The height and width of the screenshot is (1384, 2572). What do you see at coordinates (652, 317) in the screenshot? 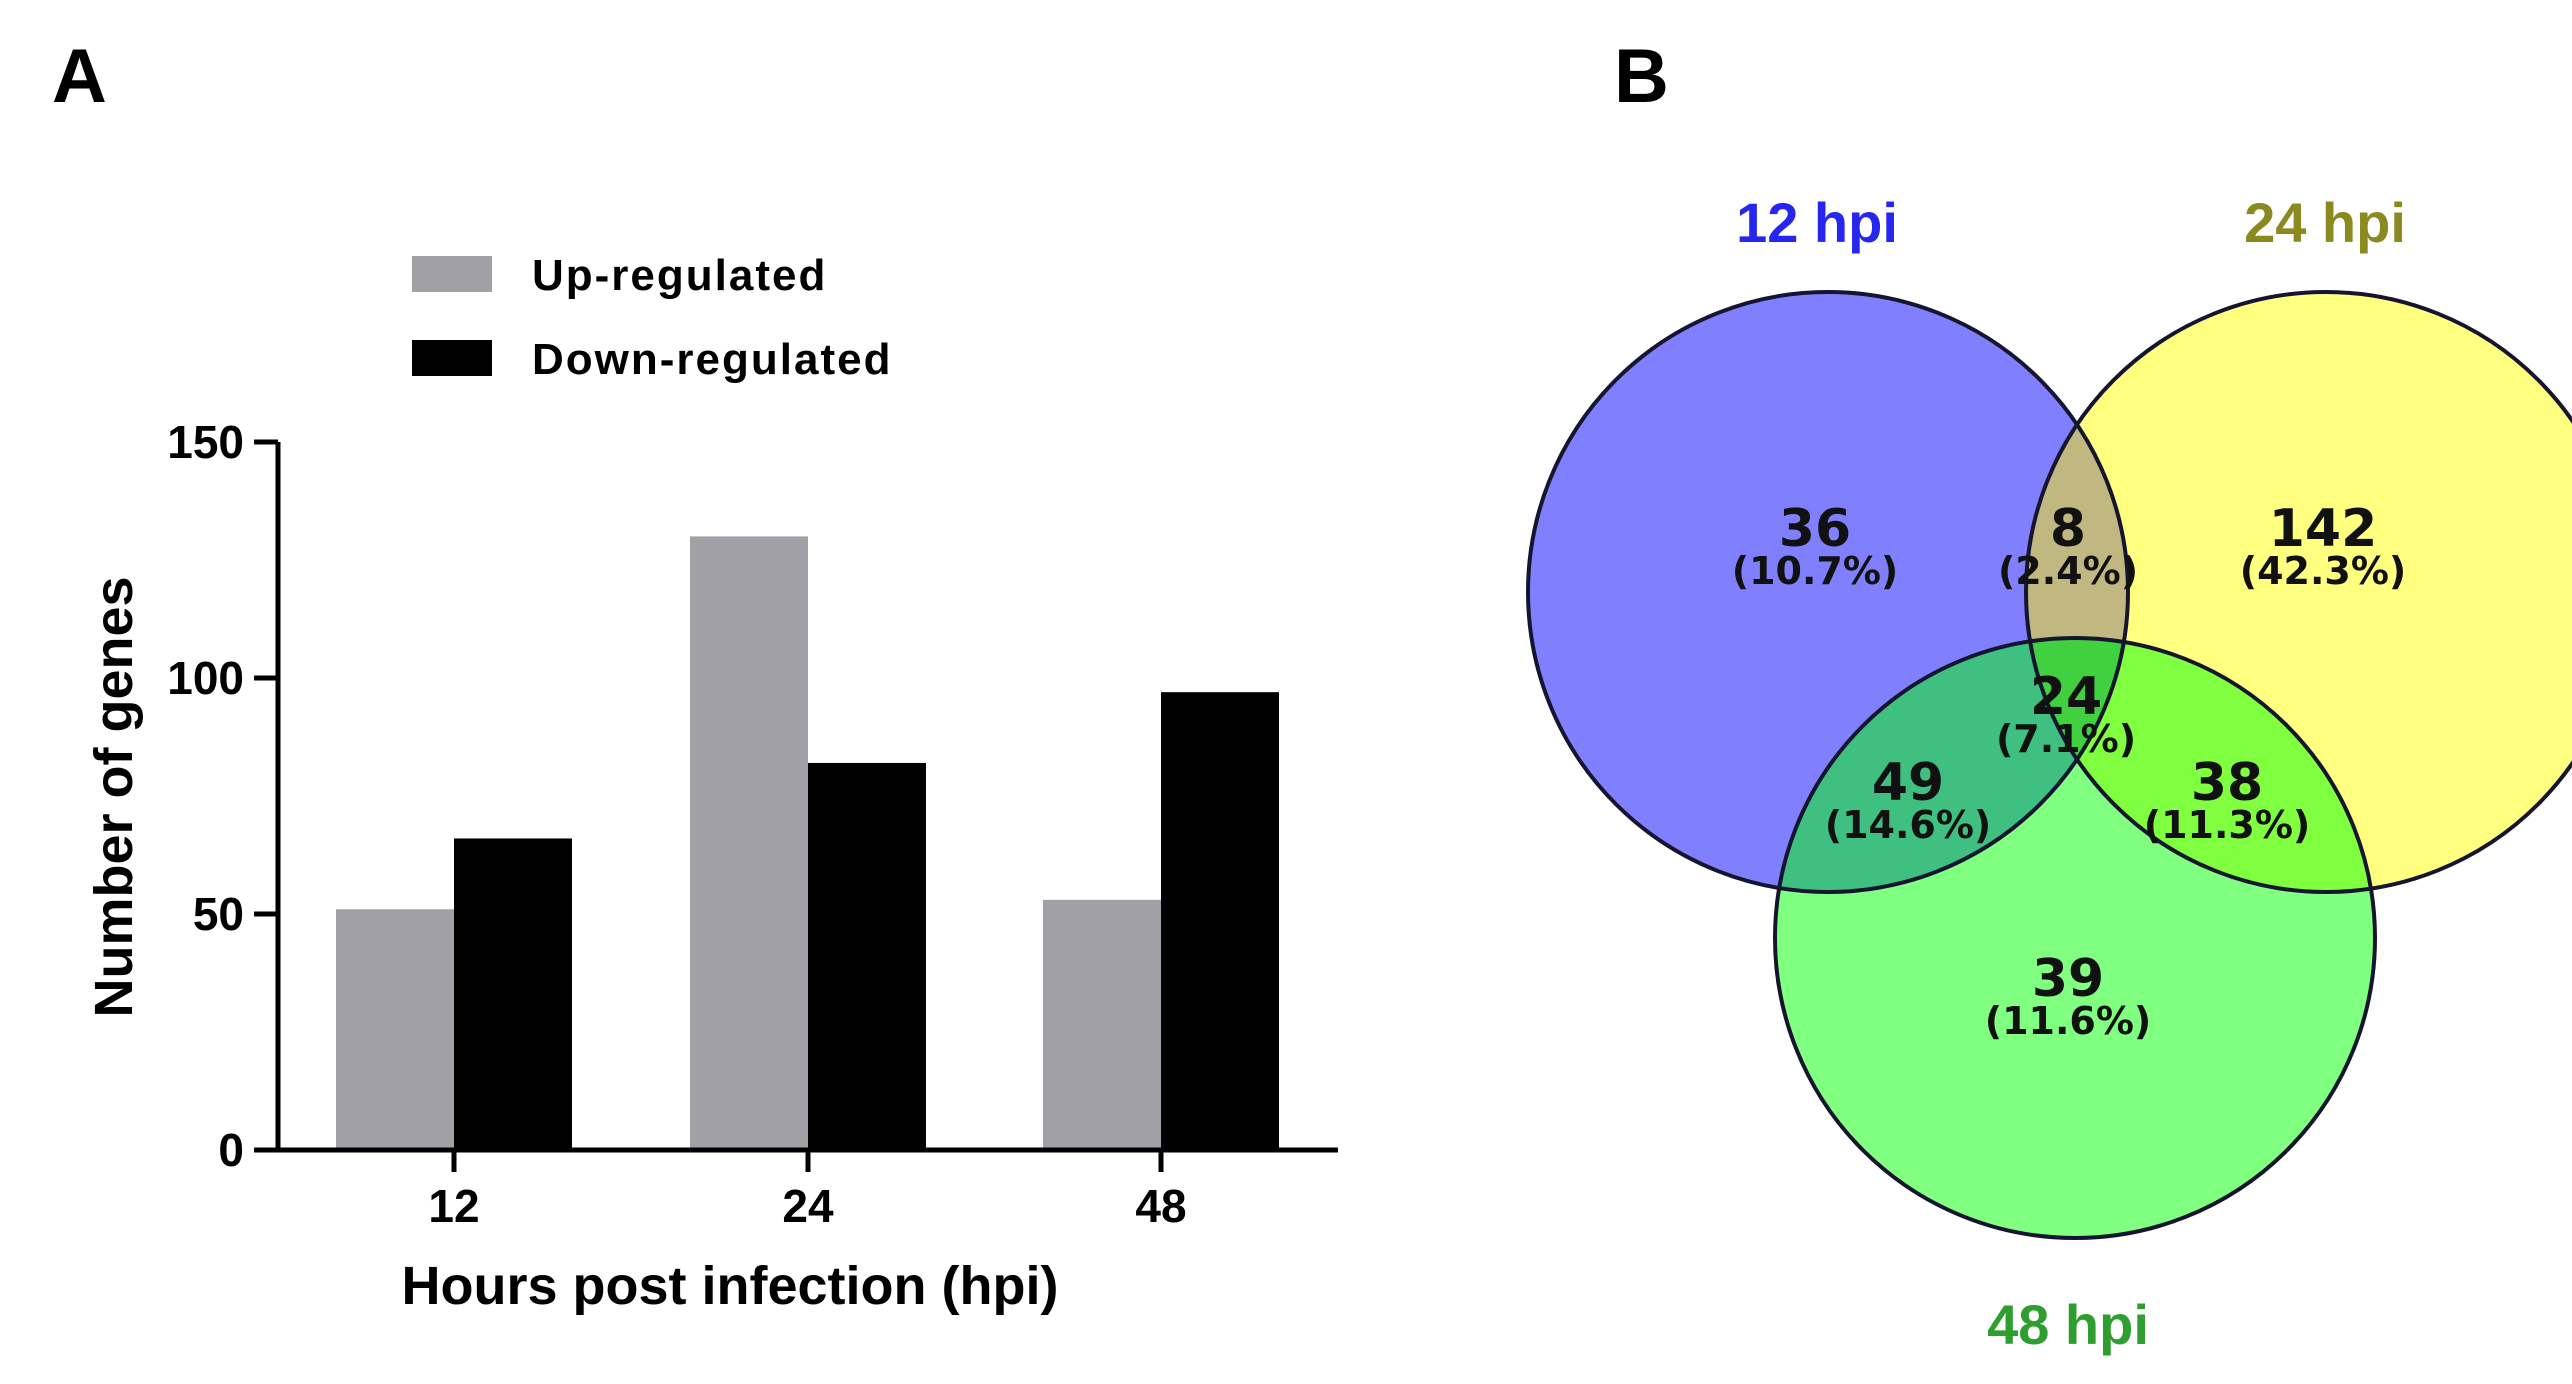
I see `legend: Up-regulated Down-regulated` at bounding box center [652, 317].